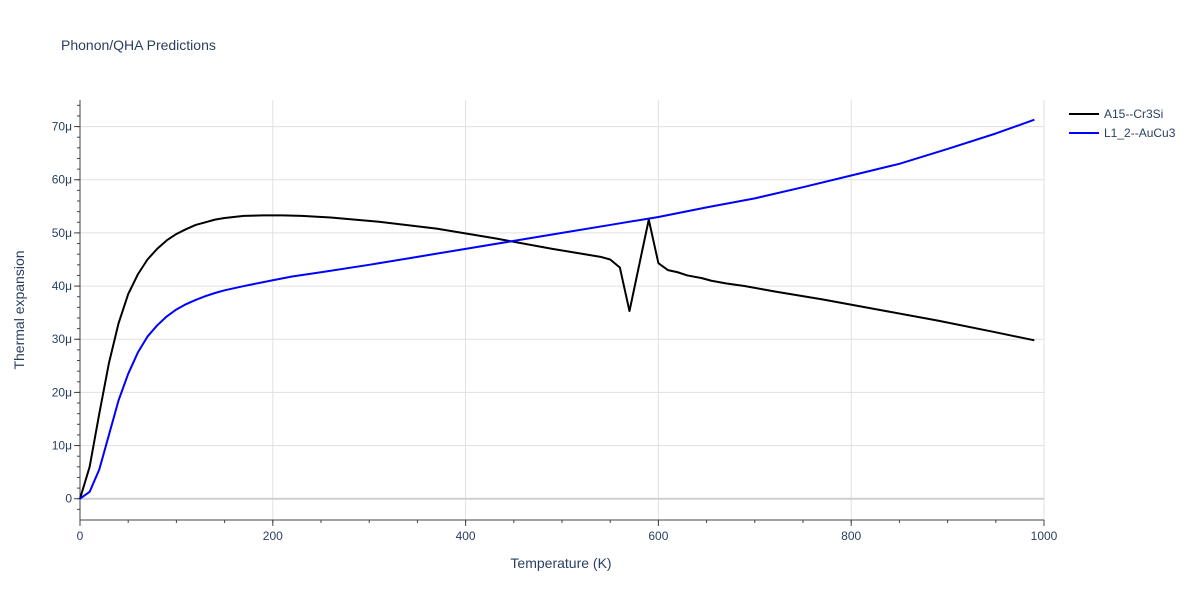 The height and width of the screenshot is (605, 1200). Describe the element at coordinates (62, 446) in the screenshot. I see `y-tick-label: 10μ` at that location.